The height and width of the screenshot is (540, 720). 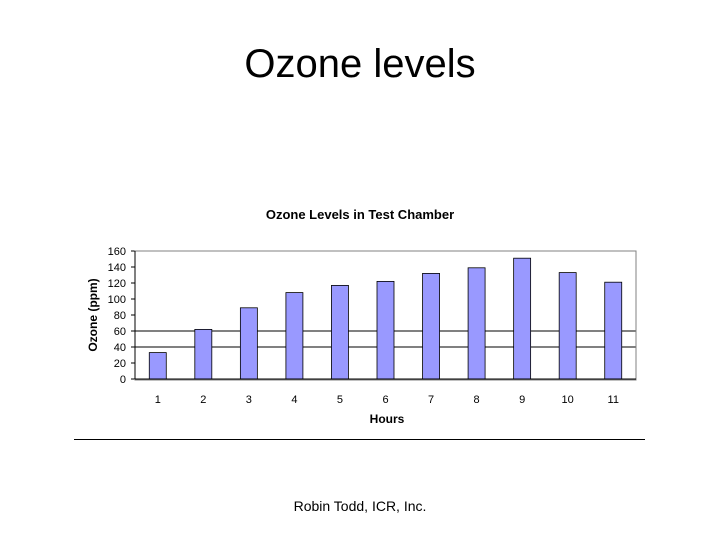 What do you see at coordinates (120, 348) in the screenshot?
I see `y-tick-label: 40` at bounding box center [120, 348].